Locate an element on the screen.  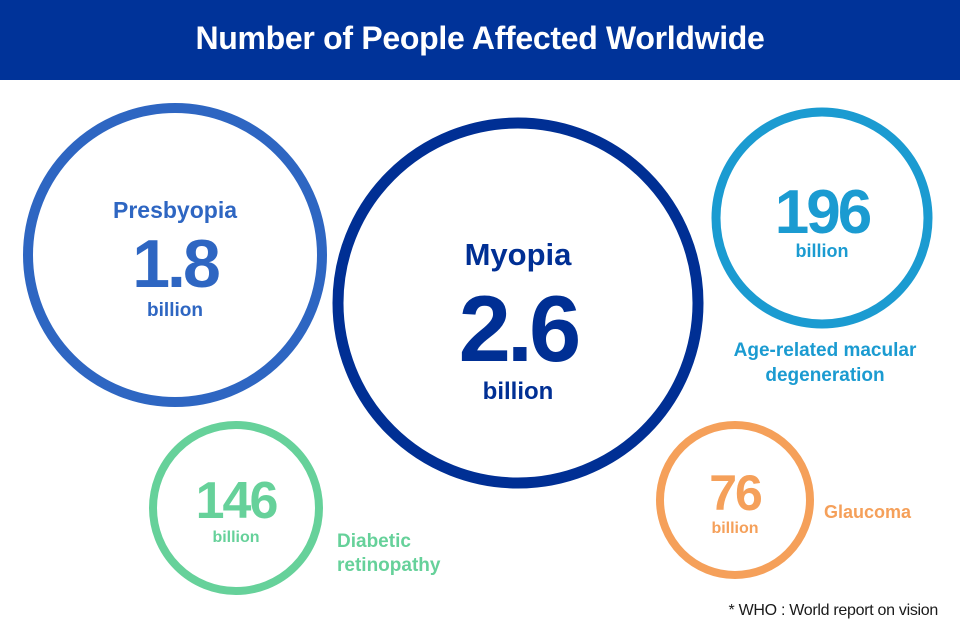
bubble-unit-diabetic: billion is located at coordinates (235, 537).